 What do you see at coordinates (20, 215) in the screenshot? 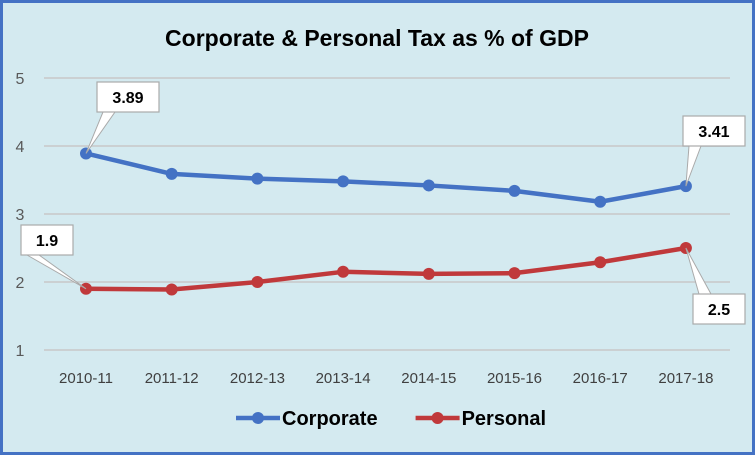
I see `y-tick-label: 3` at bounding box center [20, 215].